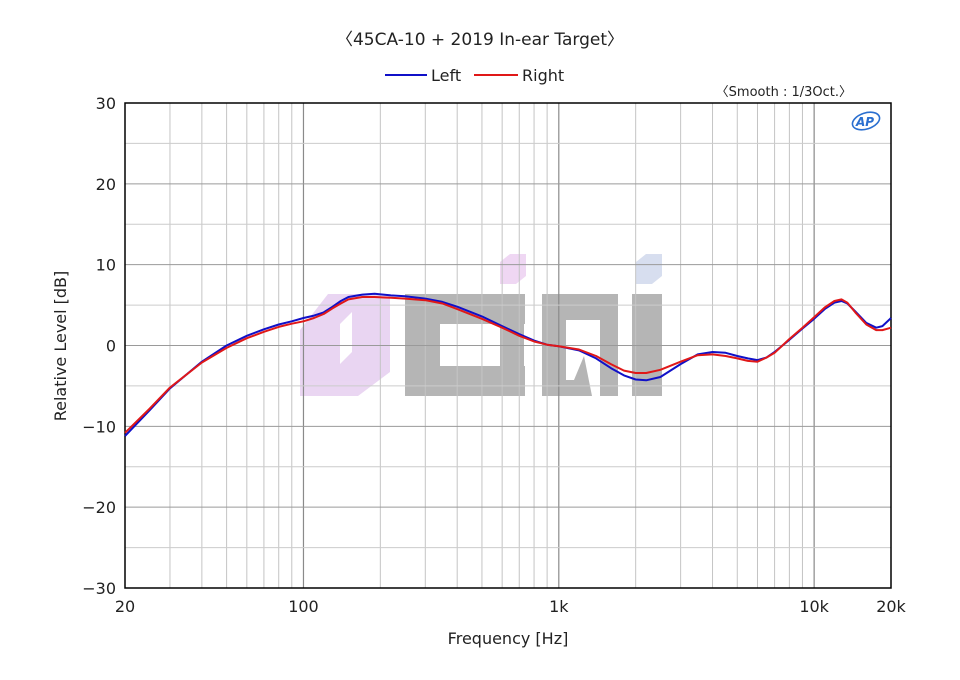  Describe the element at coordinates (106, 184) in the screenshot. I see `y-tick-label: 20` at that location.